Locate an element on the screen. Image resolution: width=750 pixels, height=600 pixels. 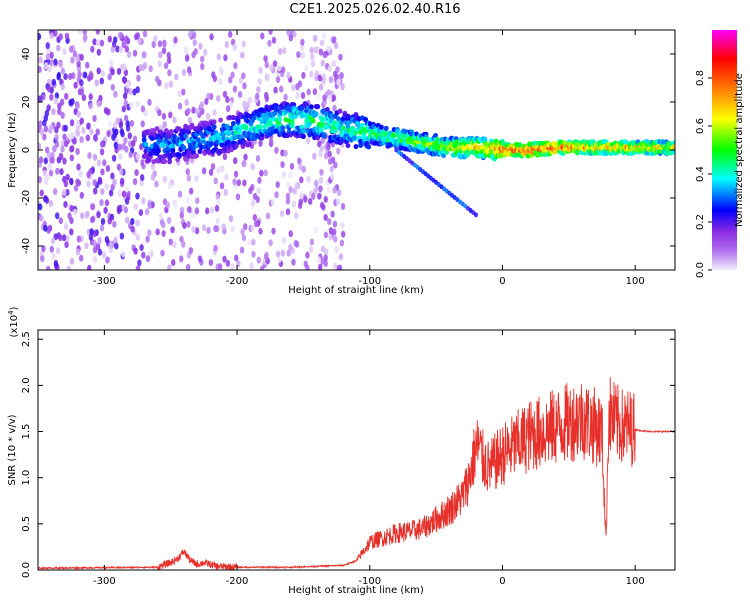
y-tick-label: 1.5 is located at coordinates (26, 432).